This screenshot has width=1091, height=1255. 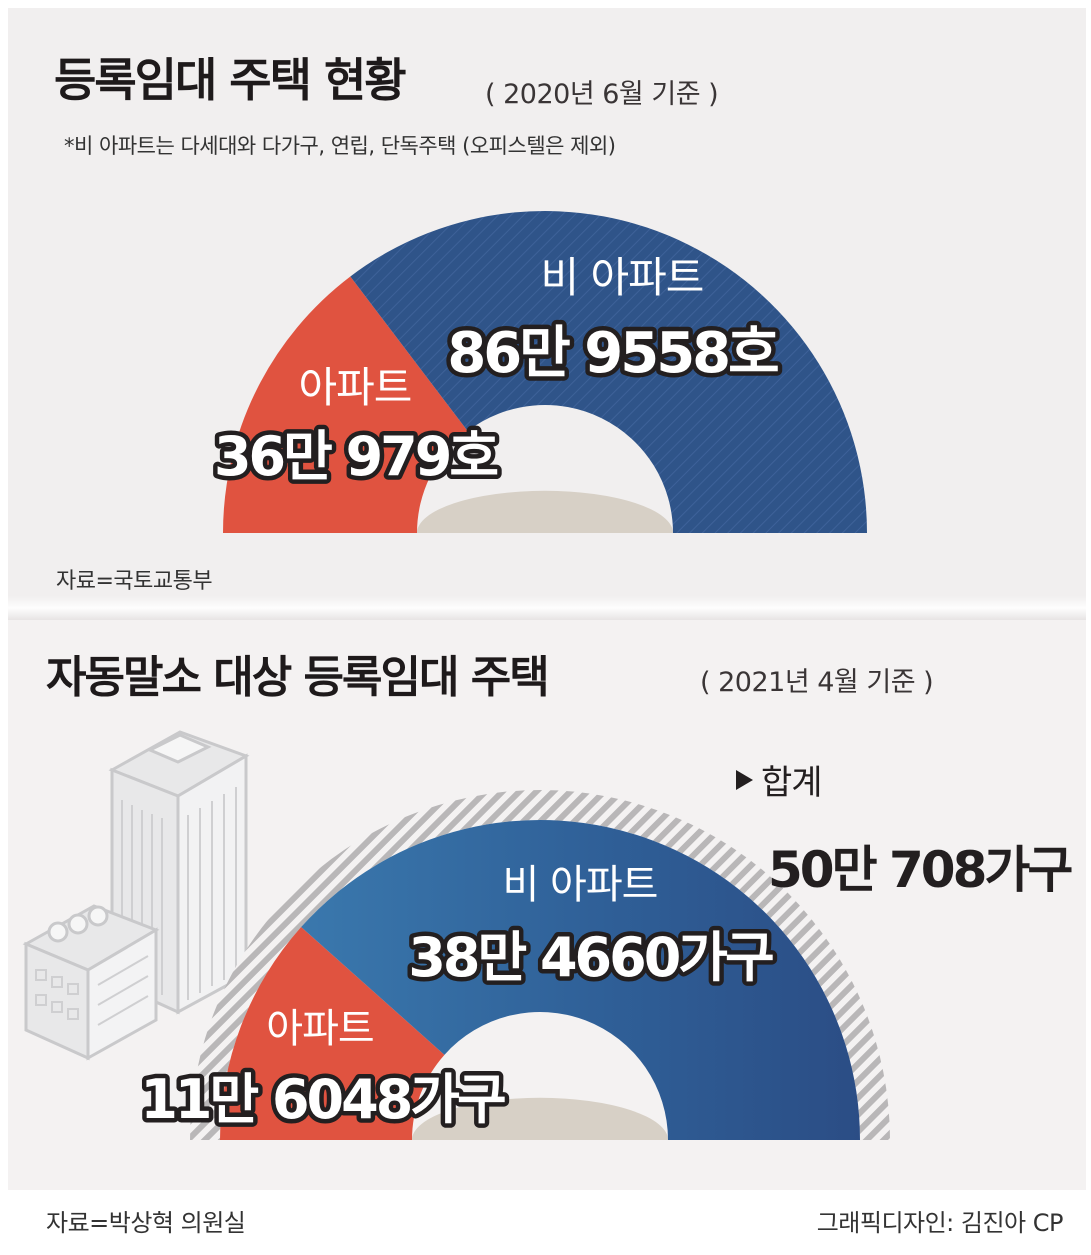 I want to click on label-apartment-value: 36만 979호, so click(x=355, y=456).